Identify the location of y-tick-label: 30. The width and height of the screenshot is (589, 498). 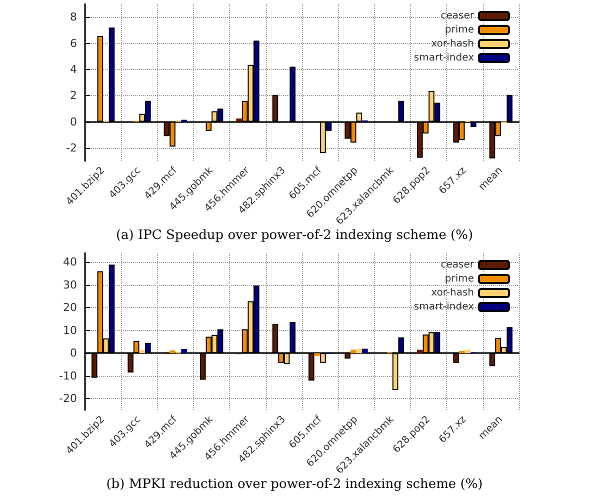
(70, 285).